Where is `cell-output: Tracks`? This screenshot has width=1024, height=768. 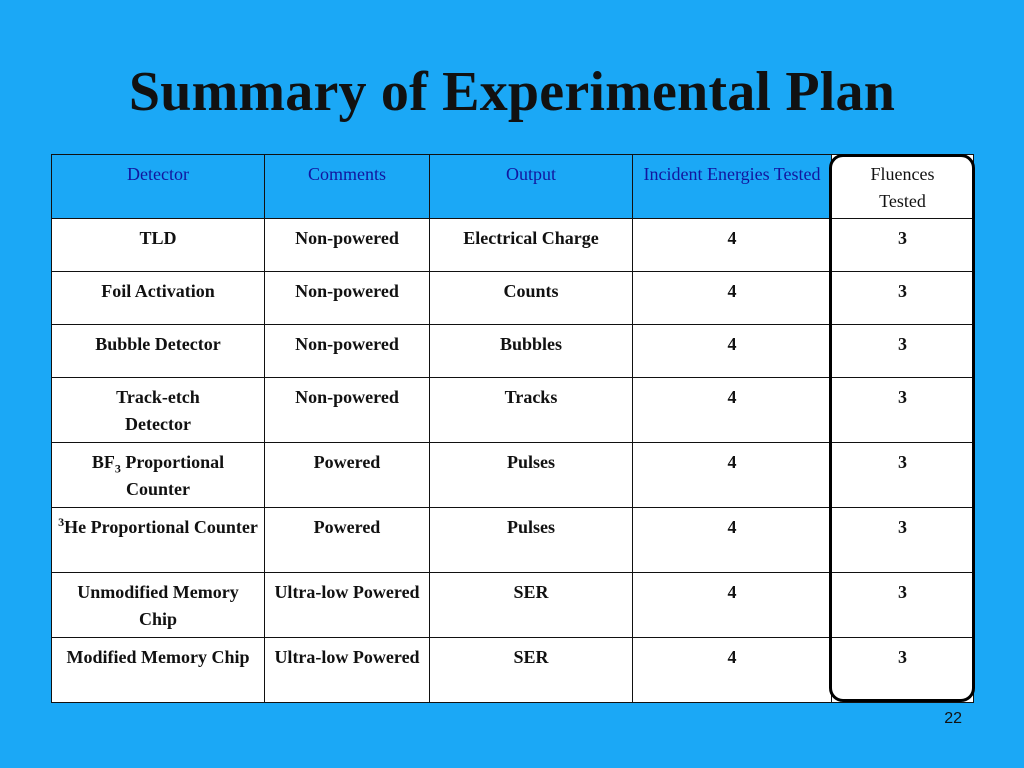
cell-output: Tracks is located at coordinates (531, 410).